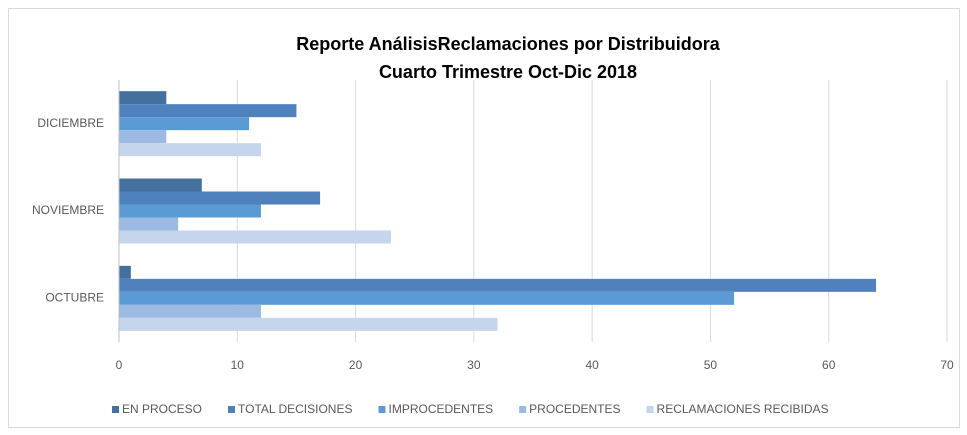 The height and width of the screenshot is (435, 967). What do you see at coordinates (574, 409) in the screenshot?
I see `legend-label: PROCEDENTES` at bounding box center [574, 409].